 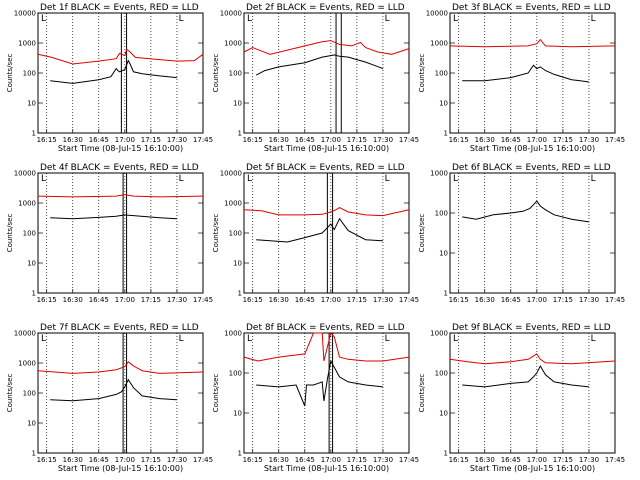 What do you see at coordinates (325, 8) in the screenshot?
I see `panel-title: Det 2f BLACK = Events, RED = LLD` at bounding box center [325, 8].